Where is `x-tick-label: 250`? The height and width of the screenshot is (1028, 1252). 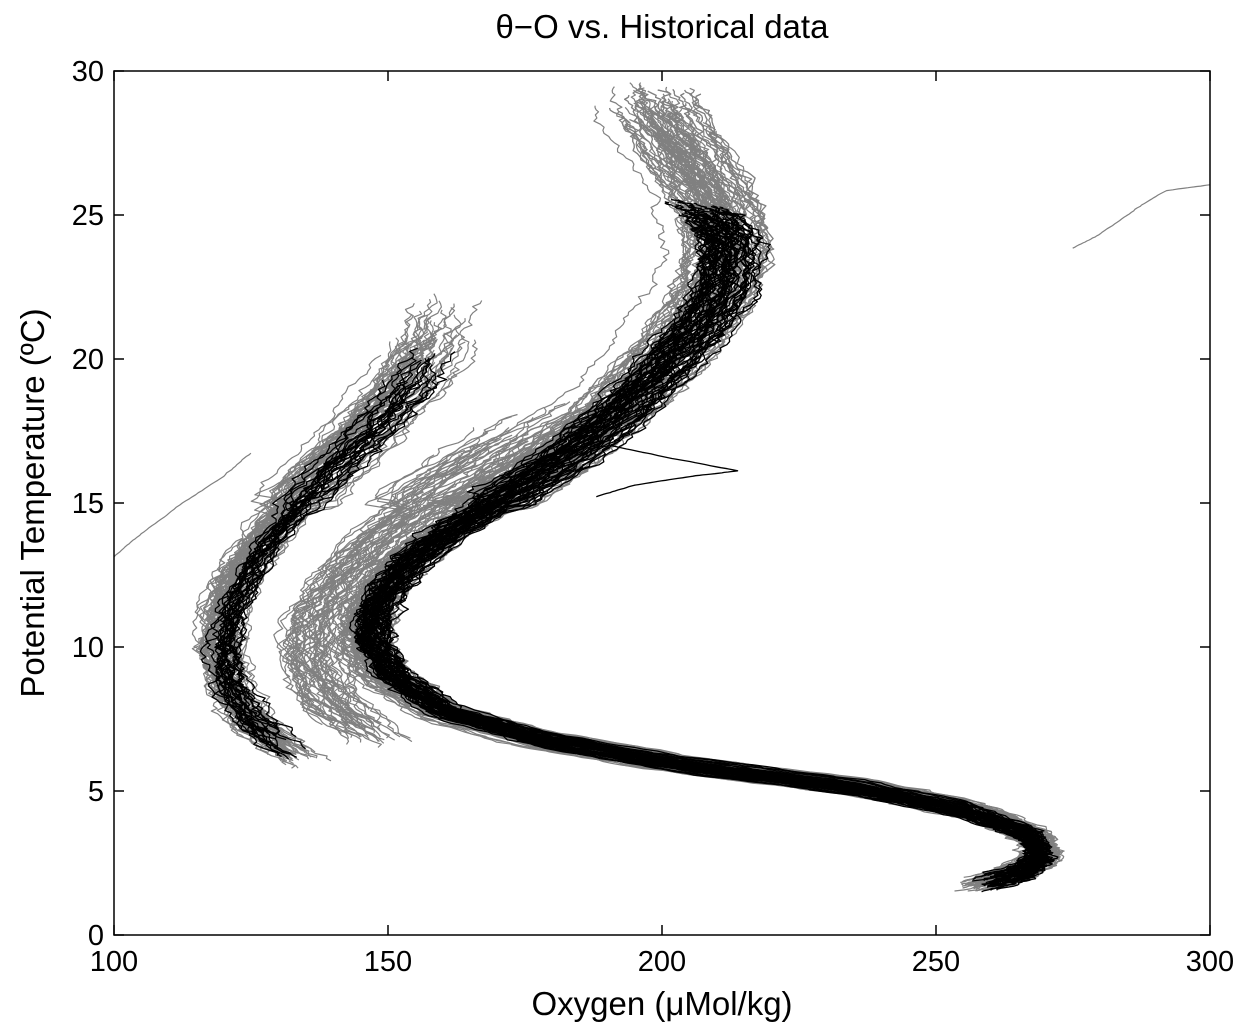 x-tick-label: 250 is located at coordinates (936, 962).